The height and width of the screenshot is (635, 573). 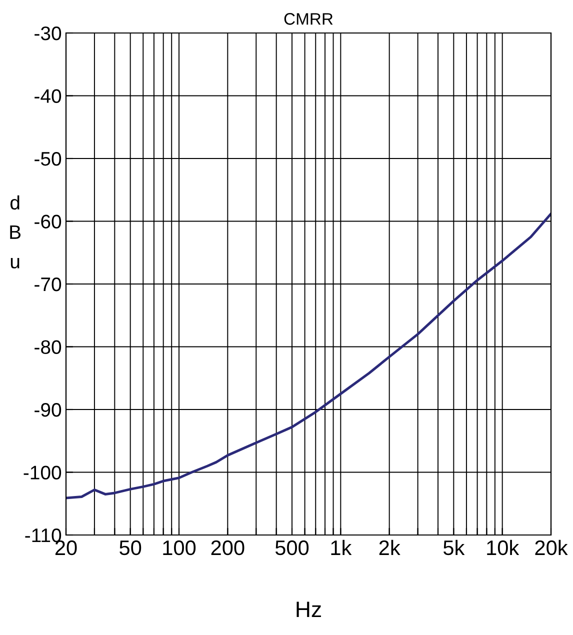 What do you see at coordinates (308, 610) in the screenshot?
I see `x-axis-title: Hz` at bounding box center [308, 610].